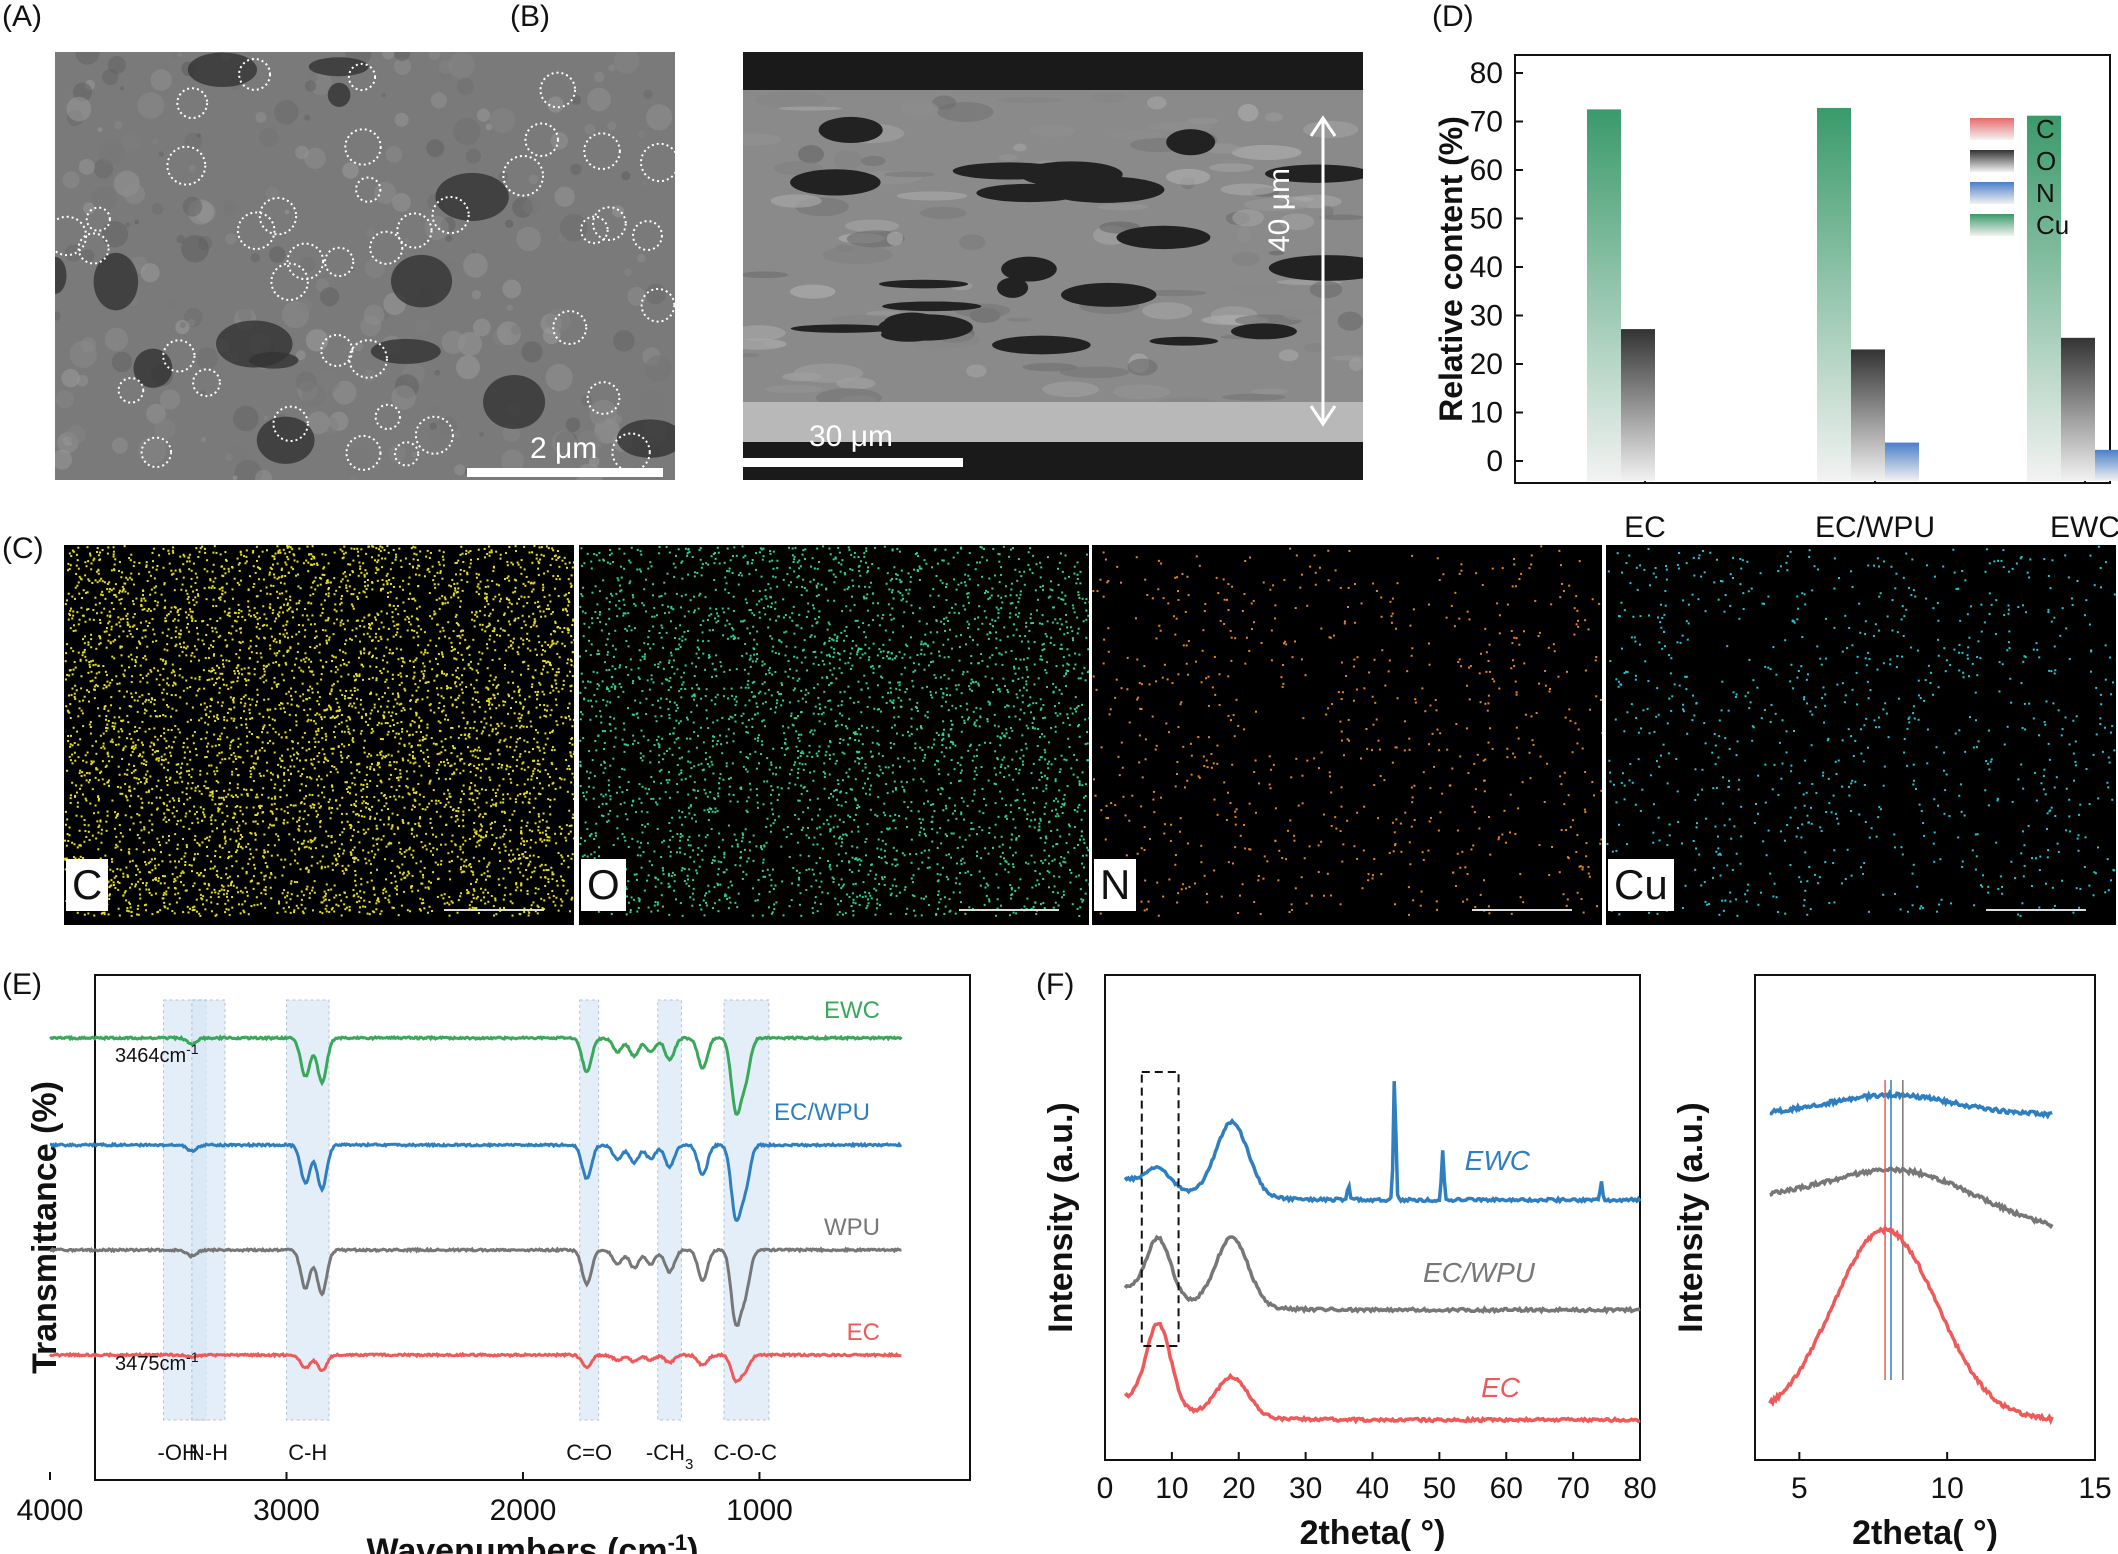 Image resolution: width=2118 pixels, height=1554 pixels. I want to click on void, so click(1315, 268).